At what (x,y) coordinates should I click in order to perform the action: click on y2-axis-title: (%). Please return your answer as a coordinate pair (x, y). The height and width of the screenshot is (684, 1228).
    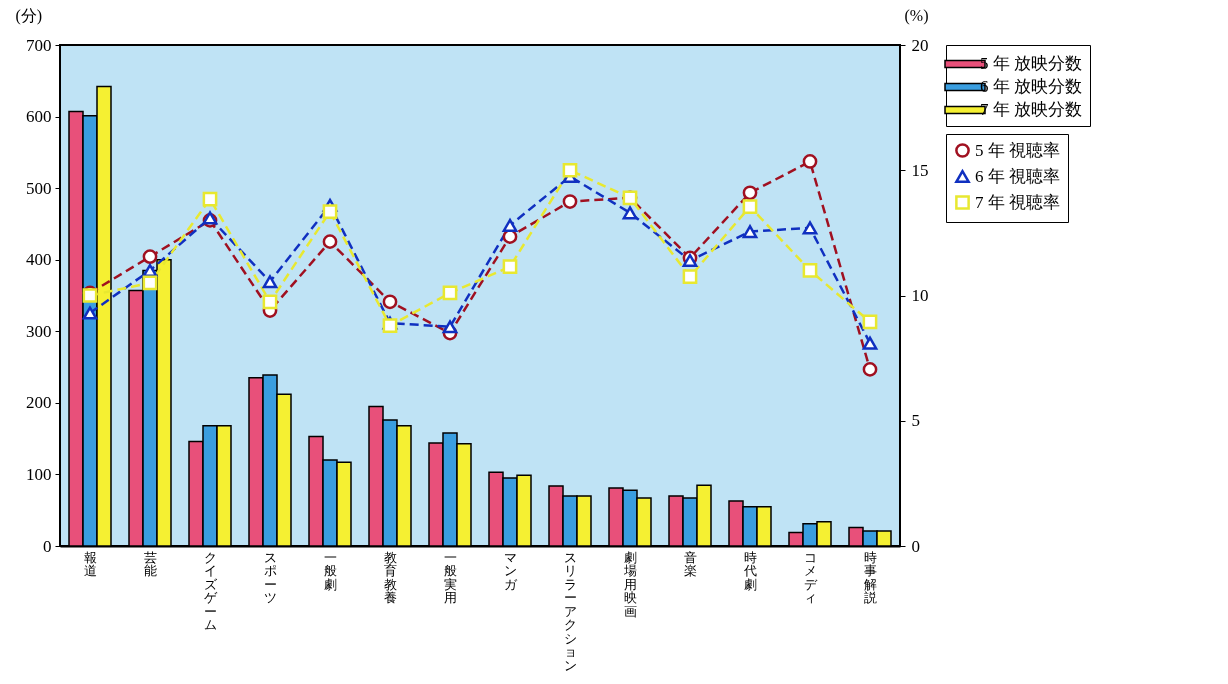
    Looking at the image, I should click on (916, 15).